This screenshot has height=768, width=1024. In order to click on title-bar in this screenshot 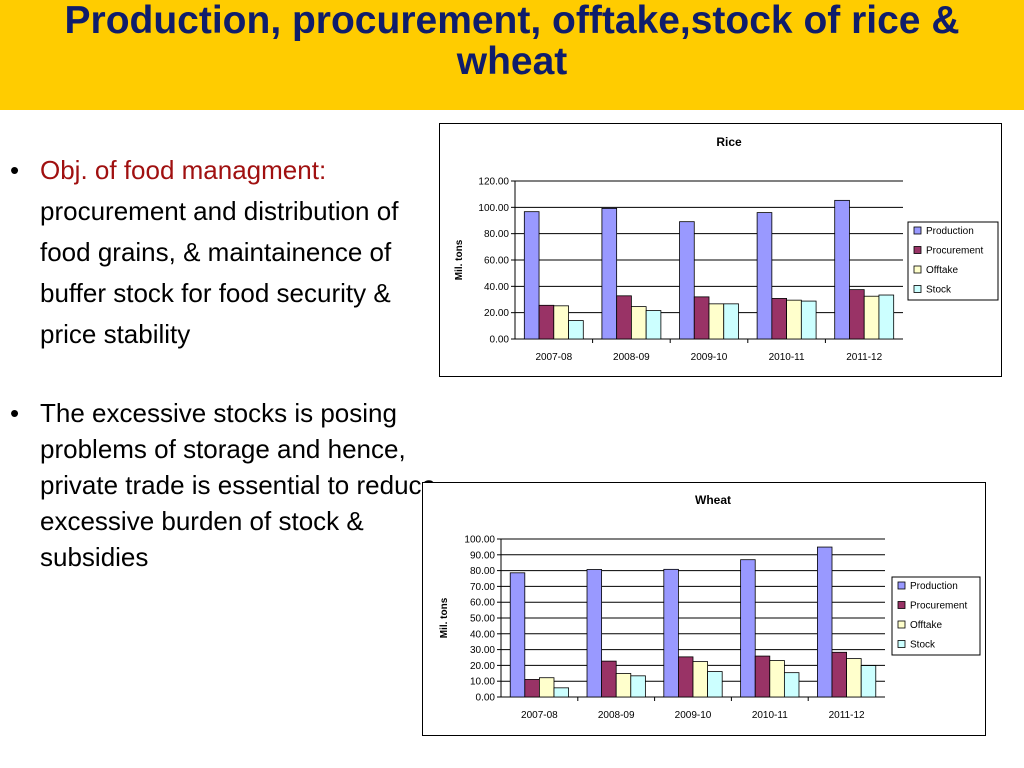, I will do `click(512, 55)`.